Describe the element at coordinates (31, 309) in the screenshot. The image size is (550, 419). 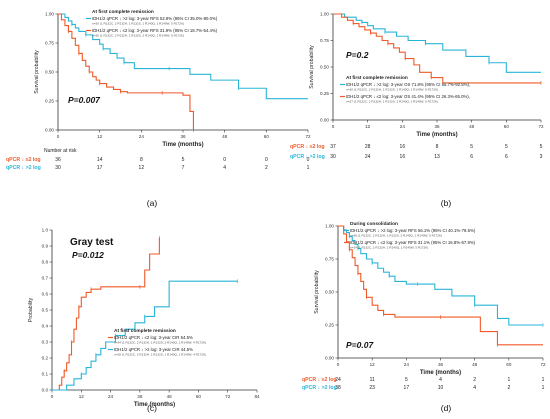
I see `y-axis-label: Probability` at that location.